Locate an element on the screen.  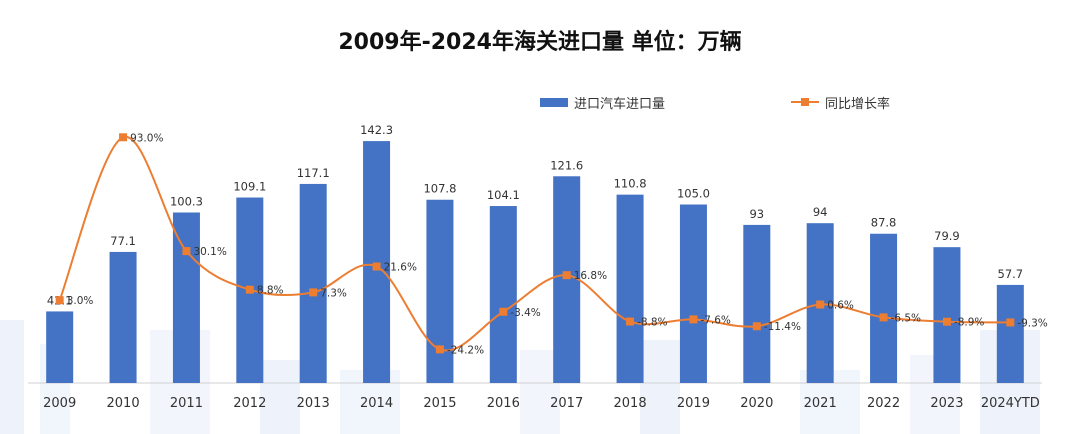
bar-value-label-2013: 117.1 is located at coordinates (313, 173).